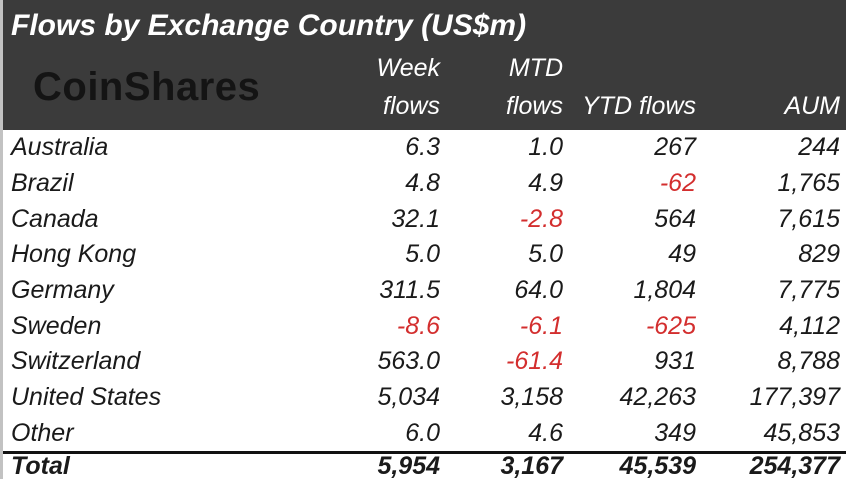  Describe the element at coordinates (657, 397) in the screenshot. I see `ytd-flows-cell: 42,263` at that location.